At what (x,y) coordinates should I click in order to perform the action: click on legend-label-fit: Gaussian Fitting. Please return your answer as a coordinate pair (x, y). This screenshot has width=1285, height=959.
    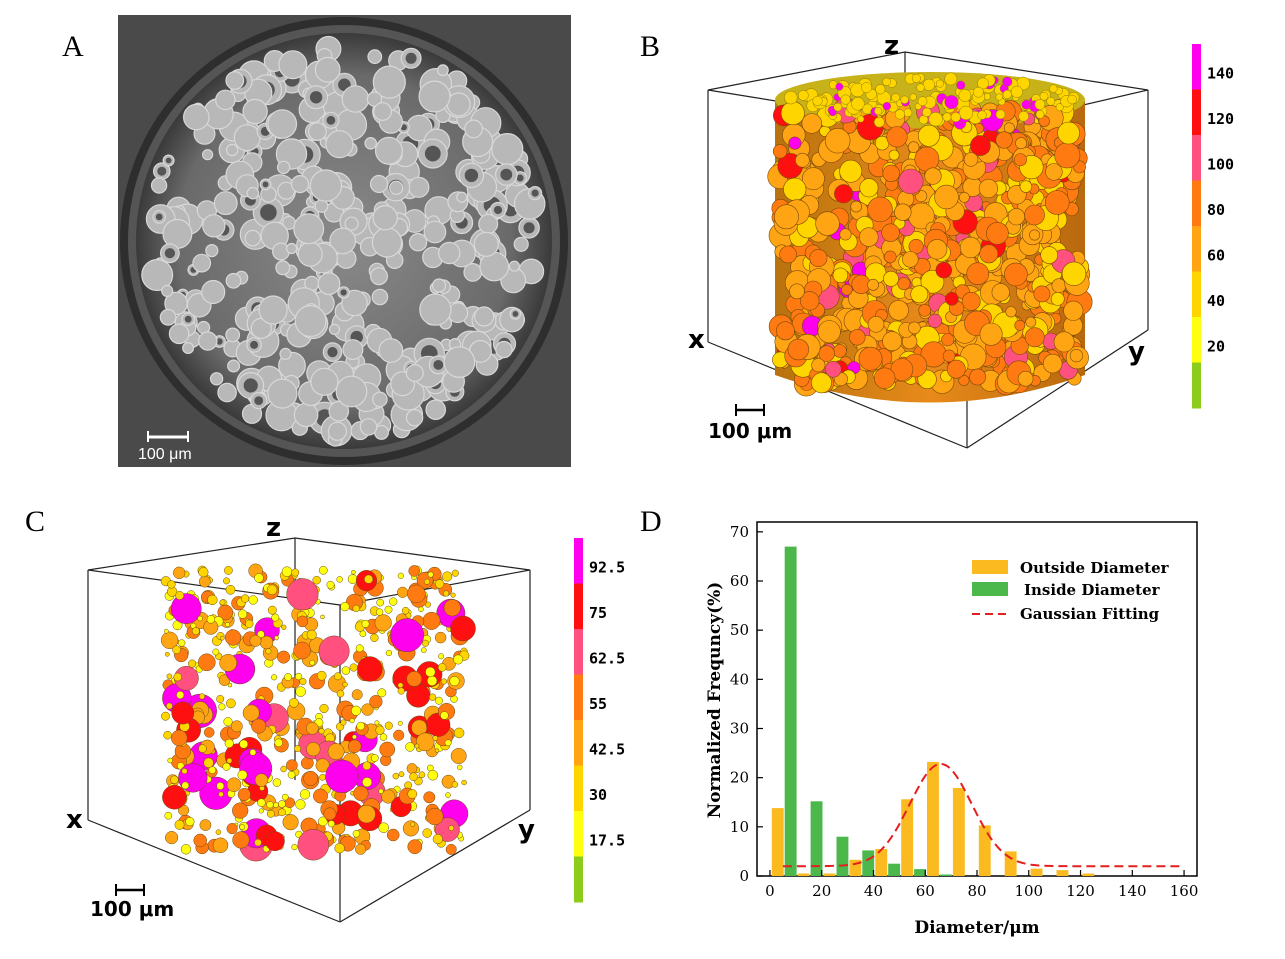
    Looking at the image, I should click on (1090, 614).